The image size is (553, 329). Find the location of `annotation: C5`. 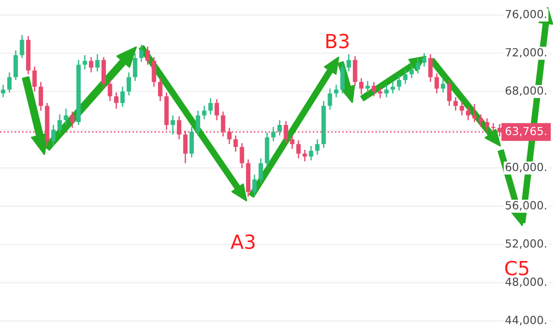

annotation: C5 is located at coordinates (516, 268).